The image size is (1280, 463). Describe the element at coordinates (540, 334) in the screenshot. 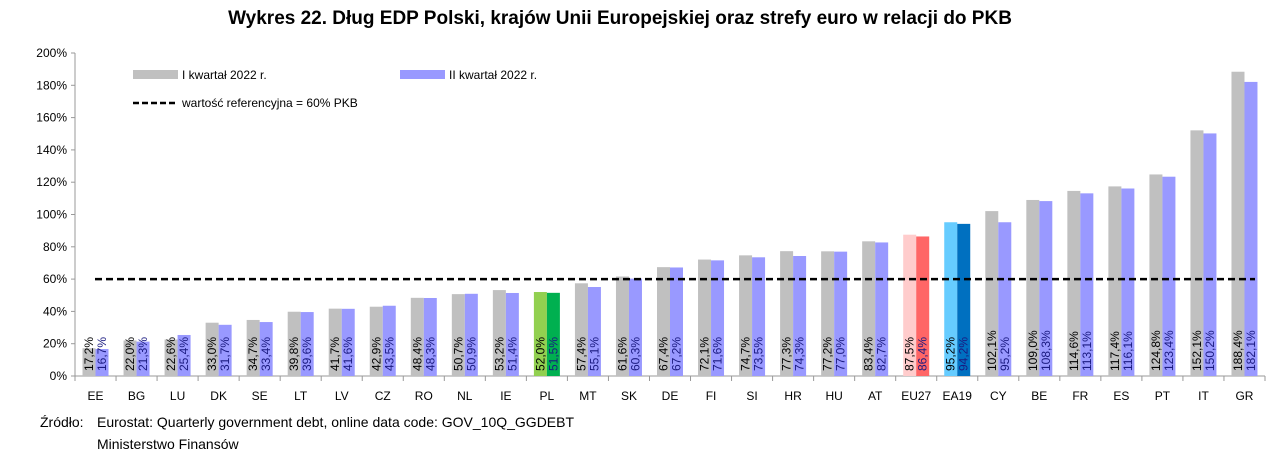

I see `bar-PL-s1` at that location.